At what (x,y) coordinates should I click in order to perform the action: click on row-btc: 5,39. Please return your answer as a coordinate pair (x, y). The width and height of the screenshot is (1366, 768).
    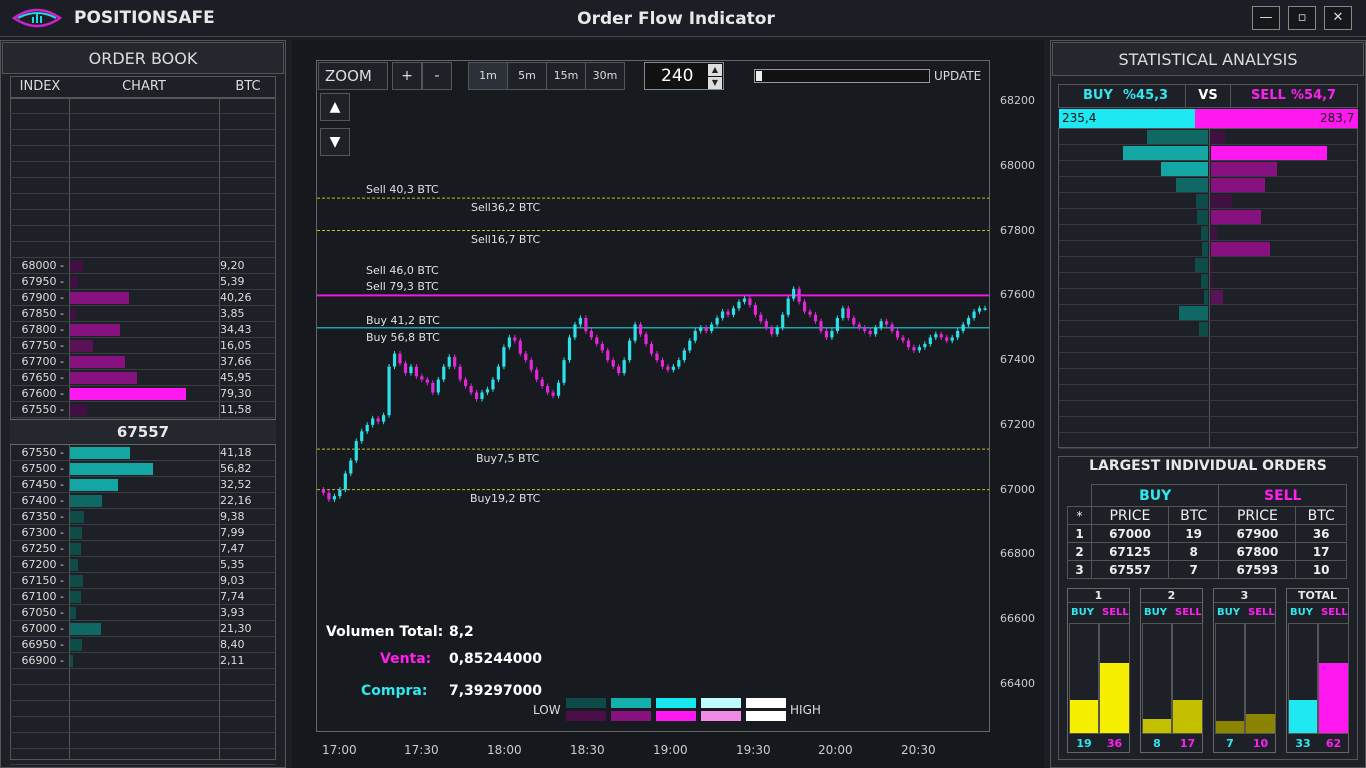
    Looking at the image, I should click on (232, 281).